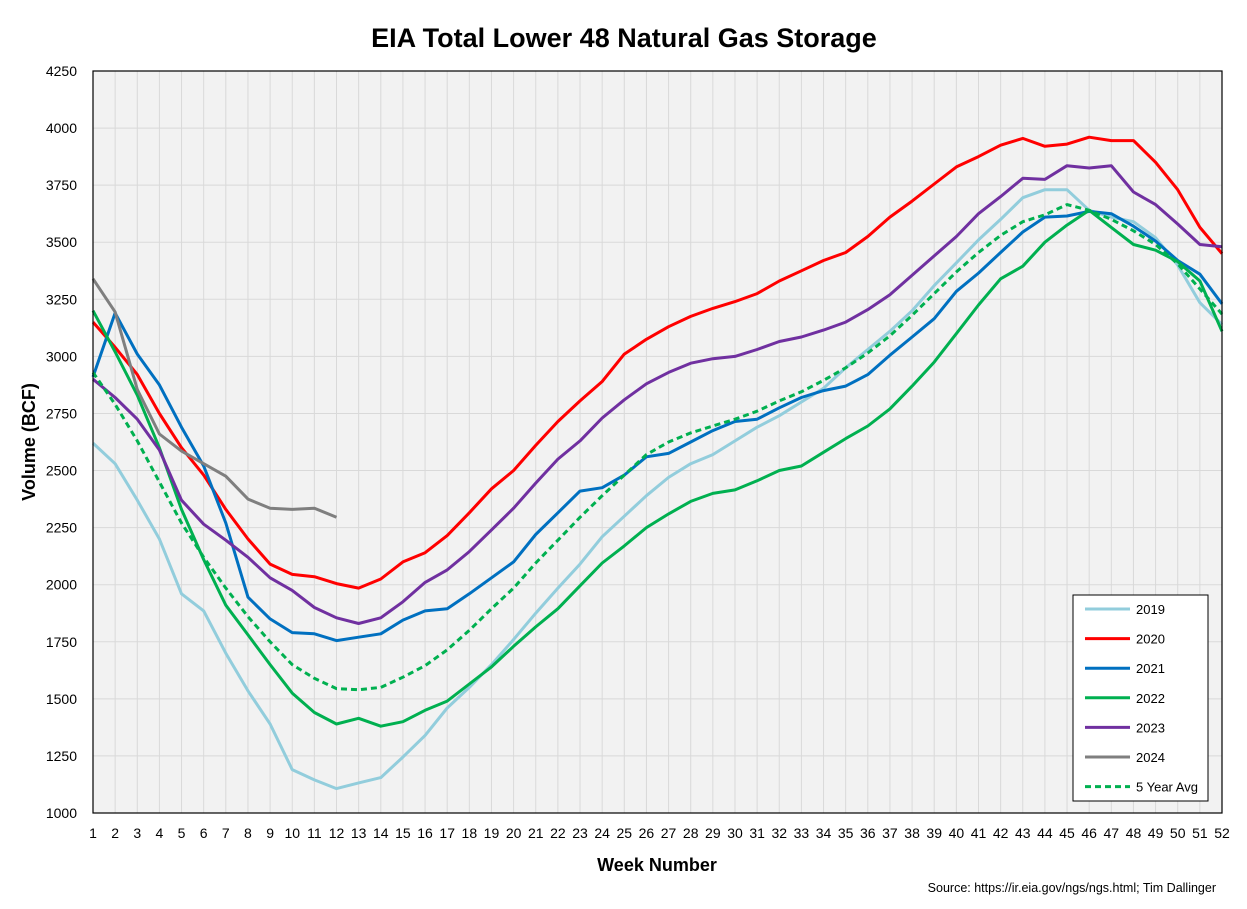 This screenshot has height=909, width=1247. I want to click on y-tick-label: 3250, so click(61, 299).